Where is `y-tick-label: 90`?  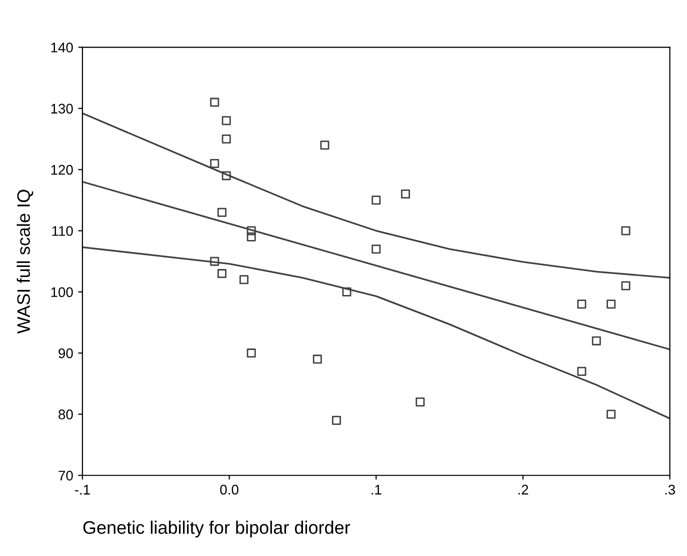
y-tick-label: 90 is located at coordinates (65, 353).